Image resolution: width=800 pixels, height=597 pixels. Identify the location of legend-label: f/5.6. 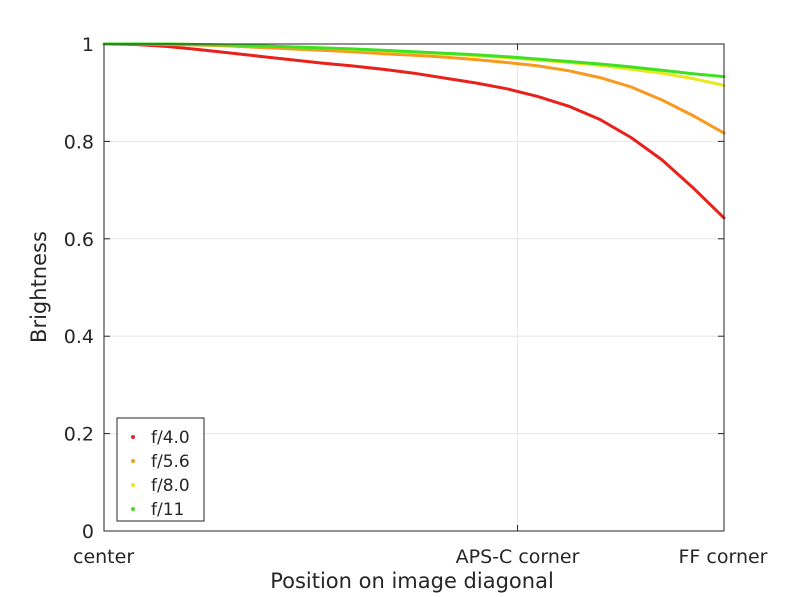
(170, 462).